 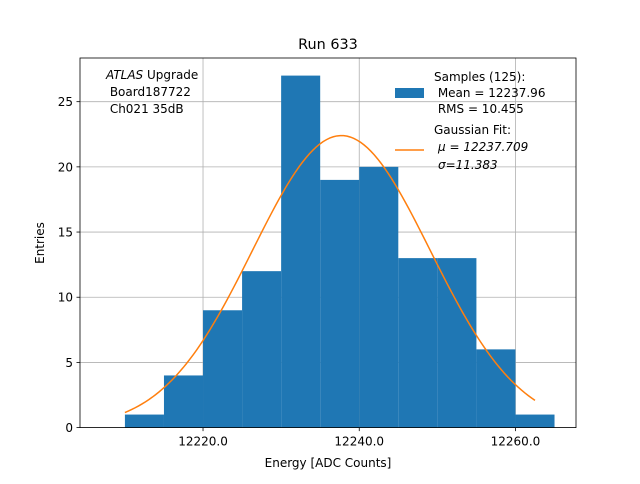 I want to click on x-tick-label-0: 12220.0, so click(x=203, y=442).